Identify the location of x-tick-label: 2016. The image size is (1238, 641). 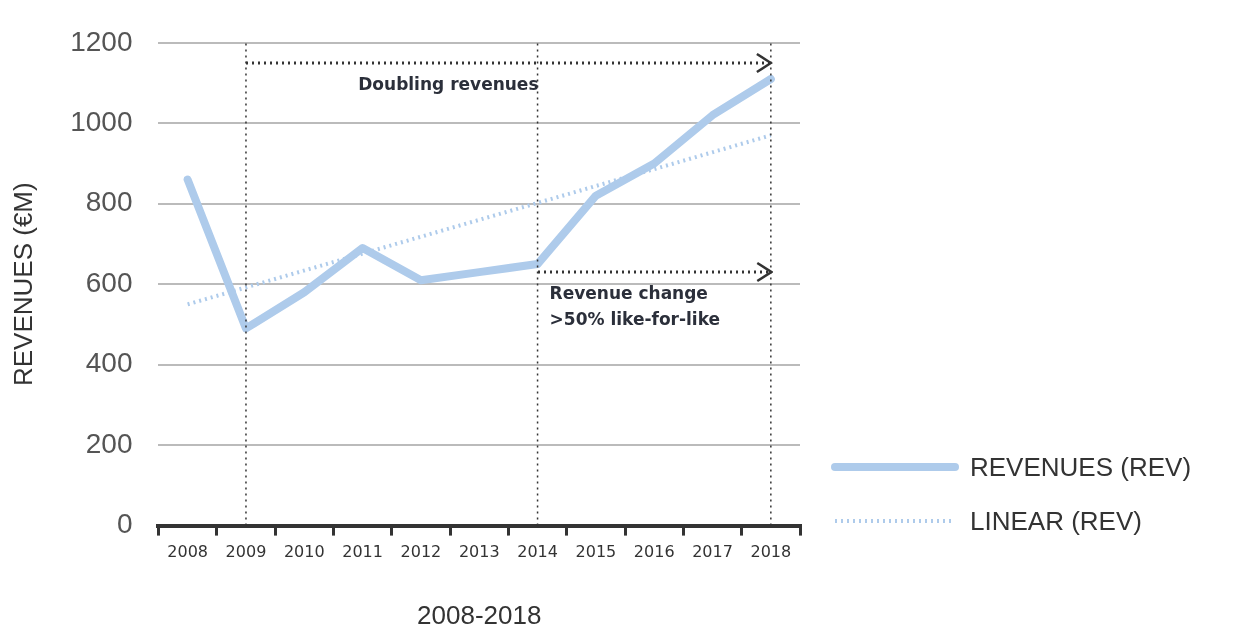
(654, 552).